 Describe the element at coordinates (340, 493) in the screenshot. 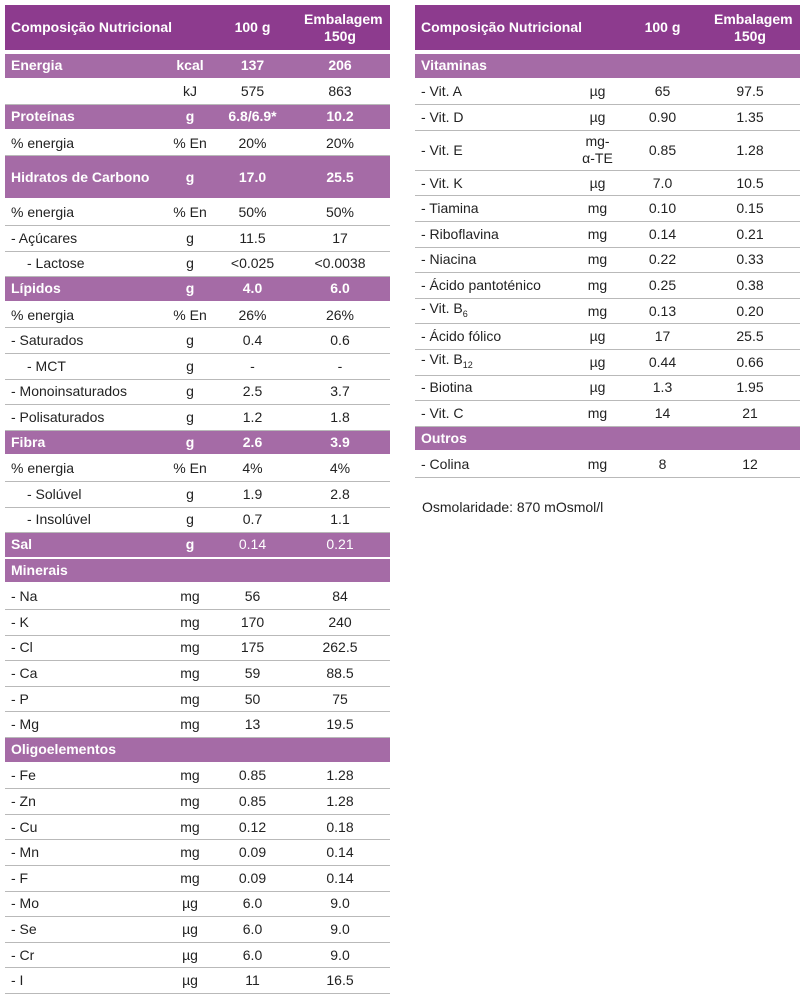

I see `value-pack: 2.8` at that location.